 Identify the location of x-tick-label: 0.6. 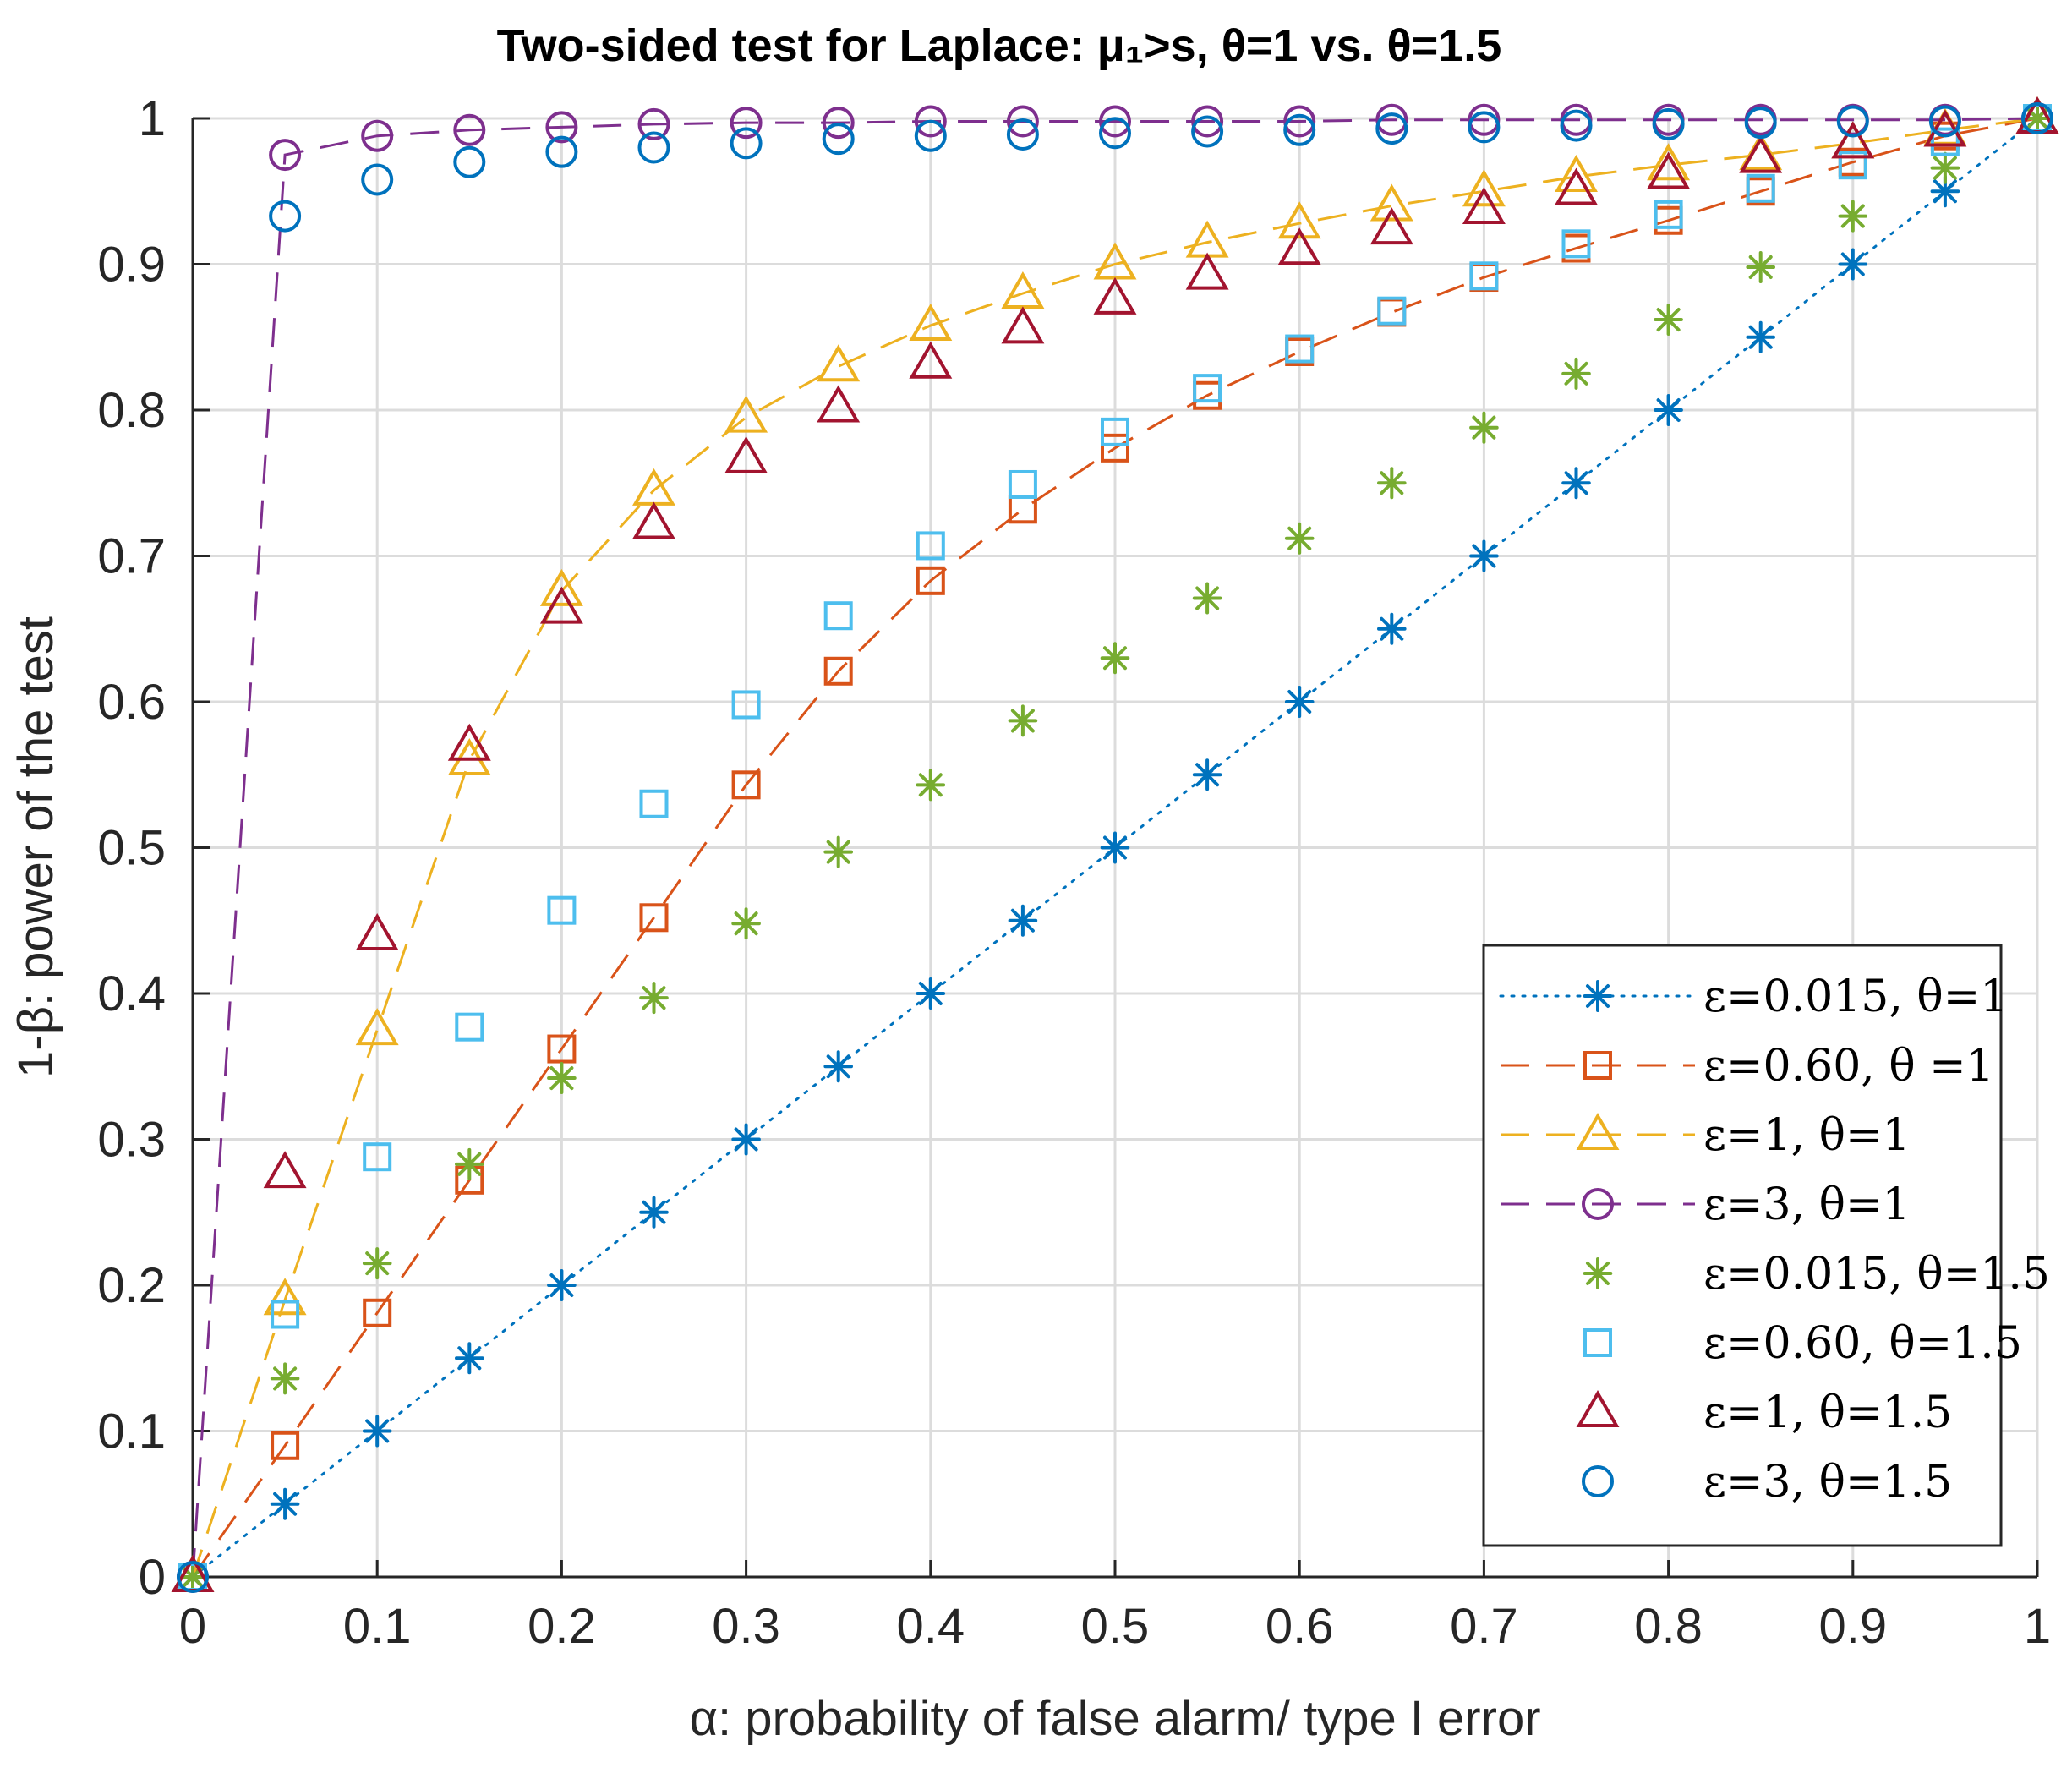
(1300, 1627).